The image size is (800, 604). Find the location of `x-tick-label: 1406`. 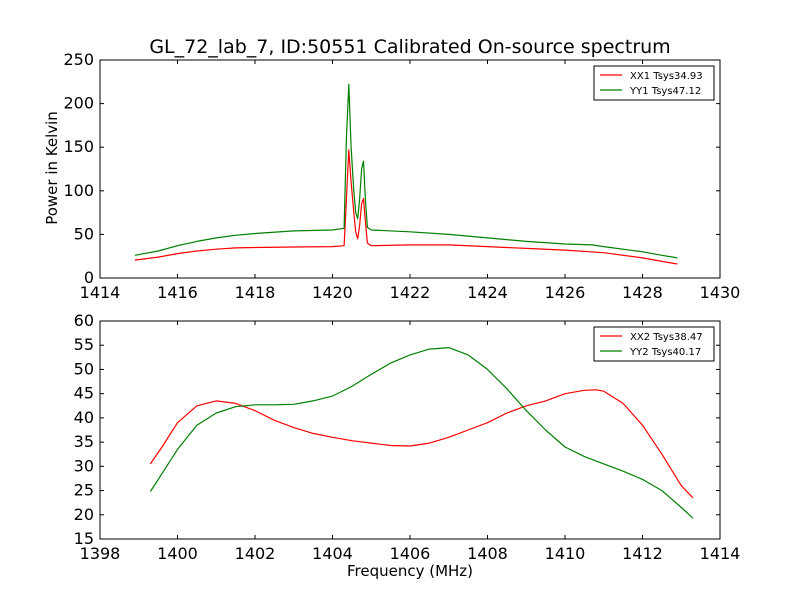

x-tick-label: 1406 is located at coordinates (410, 553).